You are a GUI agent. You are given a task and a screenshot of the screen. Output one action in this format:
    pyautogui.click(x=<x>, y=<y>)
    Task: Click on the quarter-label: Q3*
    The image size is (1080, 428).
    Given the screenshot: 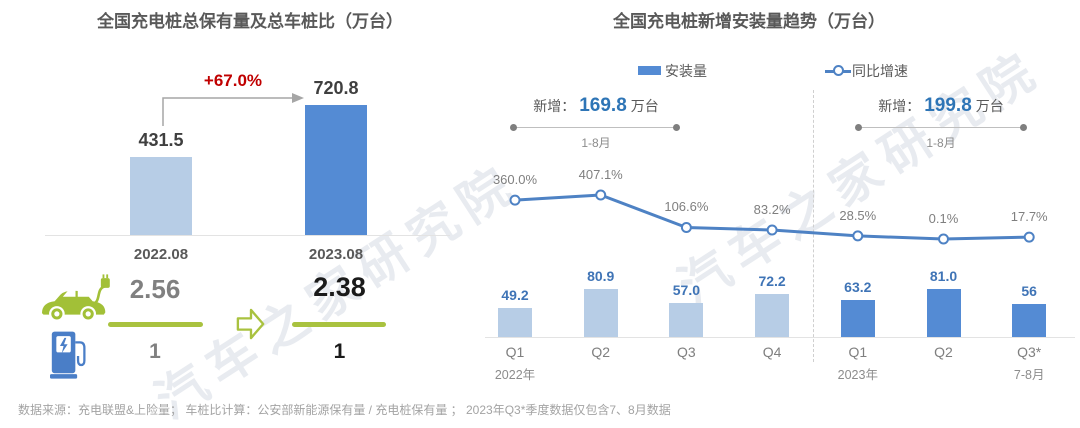 What is the action you would take?
    pyautogui.click(x=1029, y=352)
    